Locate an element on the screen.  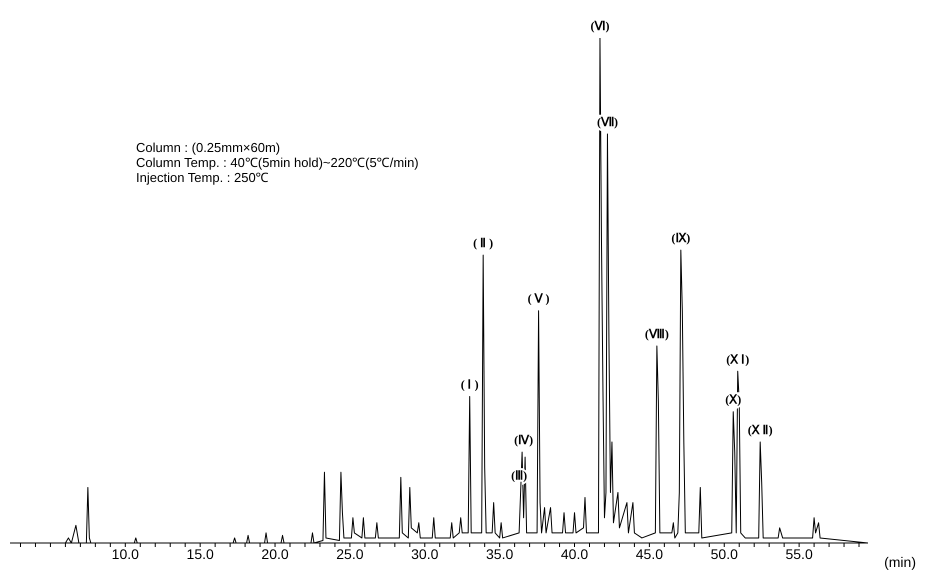
annotation: Column : (0.25mm×60m) is located at coordinates (209, 147).